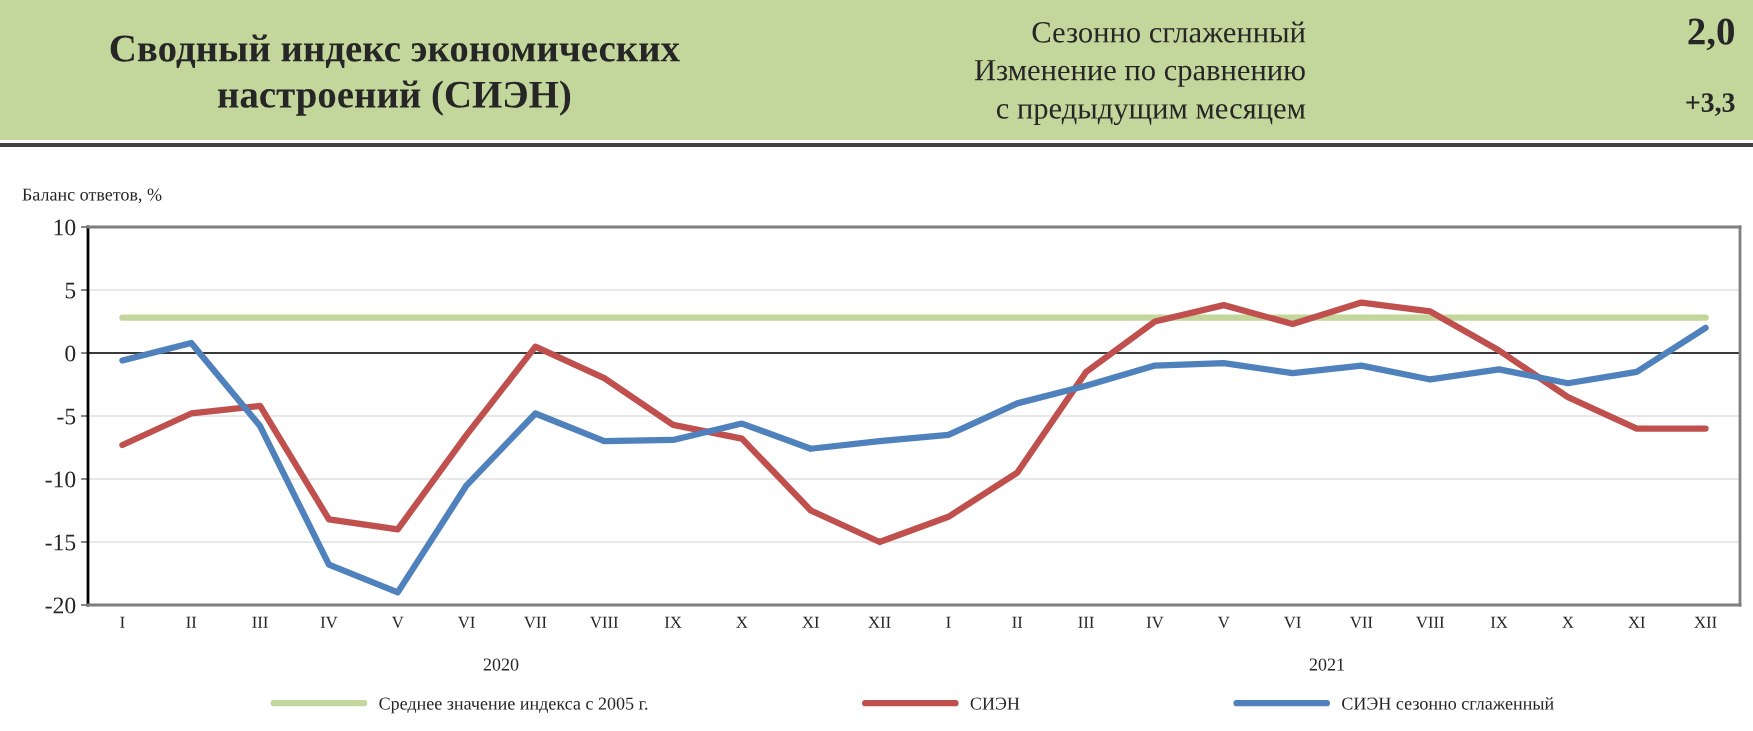  I want to click on y-tick-label: 0, so click(70, 353).